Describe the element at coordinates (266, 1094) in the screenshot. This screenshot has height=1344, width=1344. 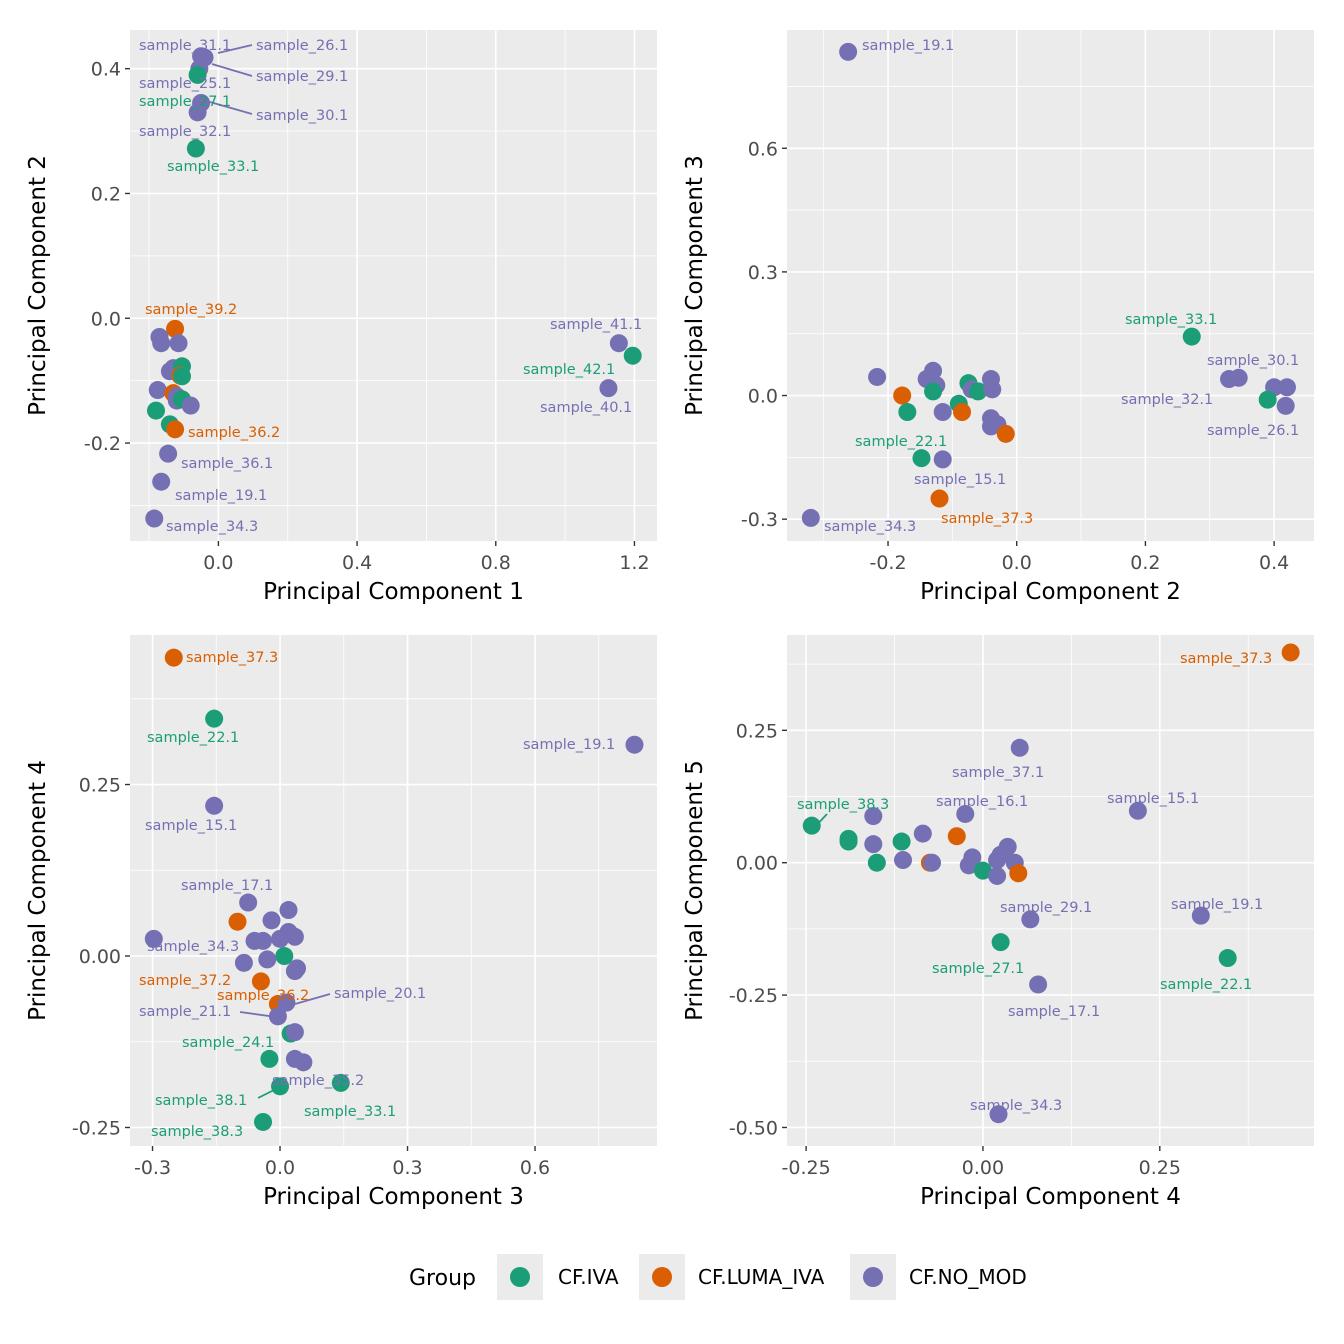
I see `label-leader-line` at that location.